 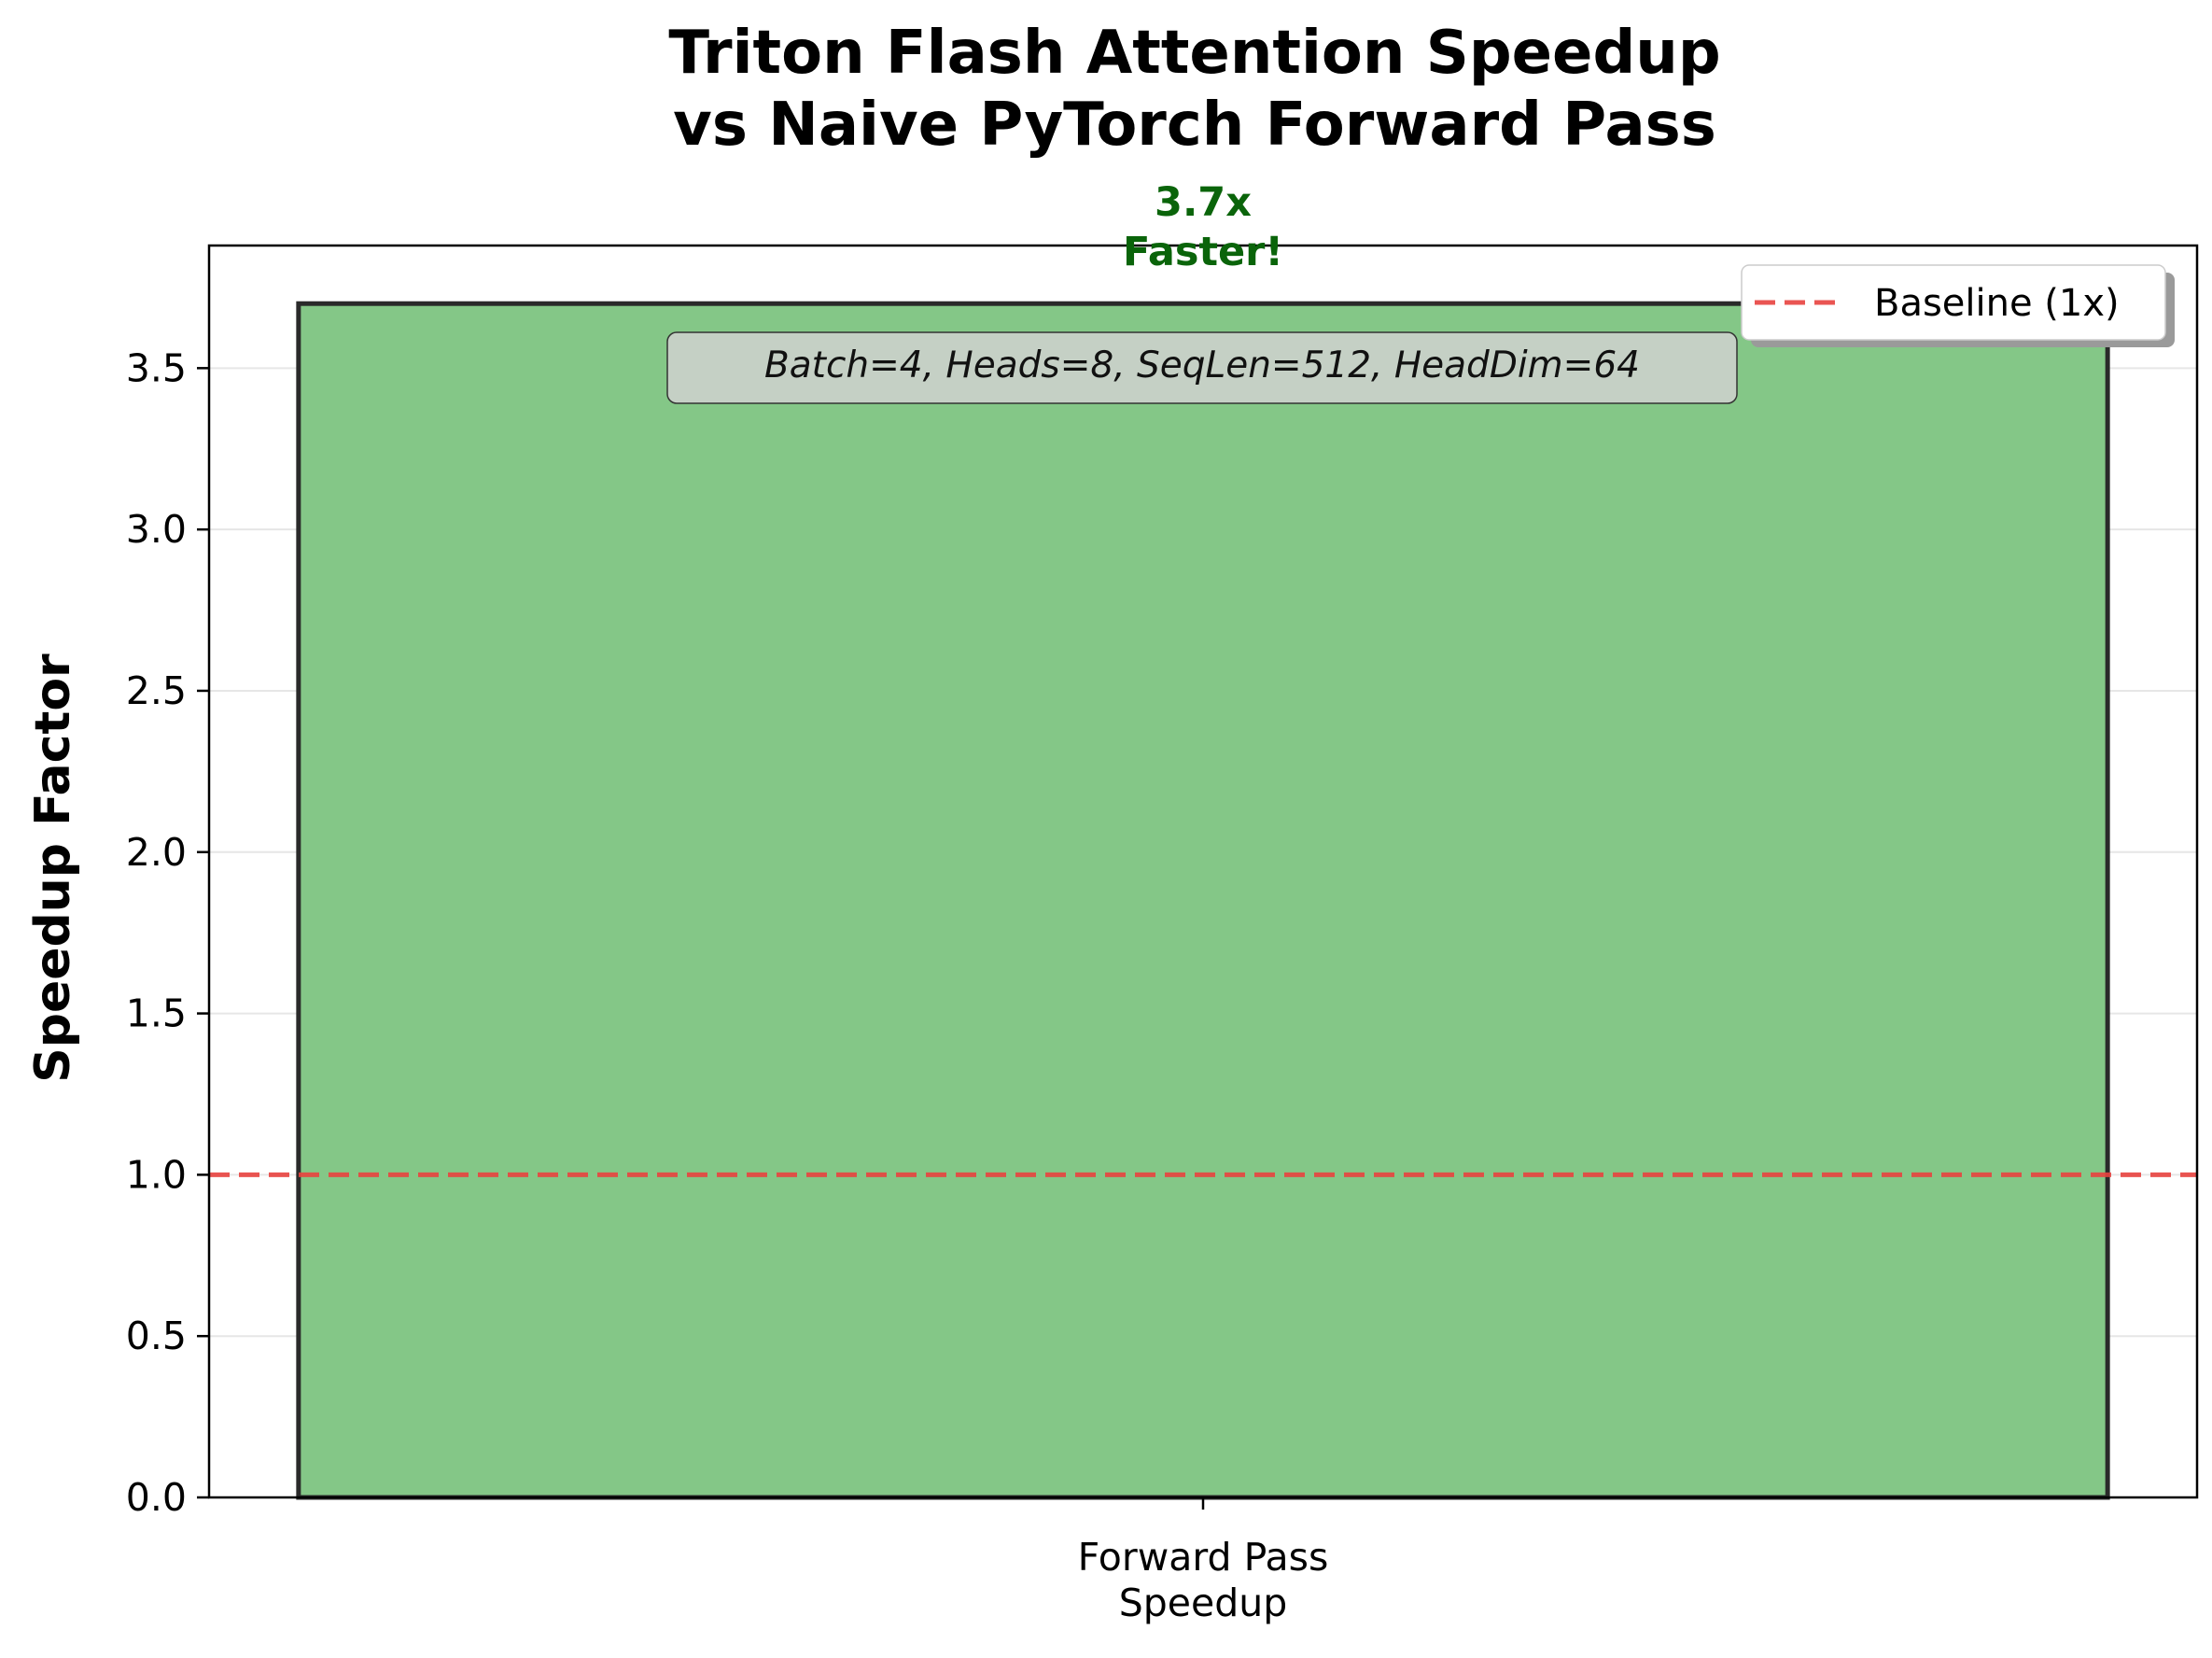 I want to click on legend: Baseline (1x), so click(x=1958, y=305).